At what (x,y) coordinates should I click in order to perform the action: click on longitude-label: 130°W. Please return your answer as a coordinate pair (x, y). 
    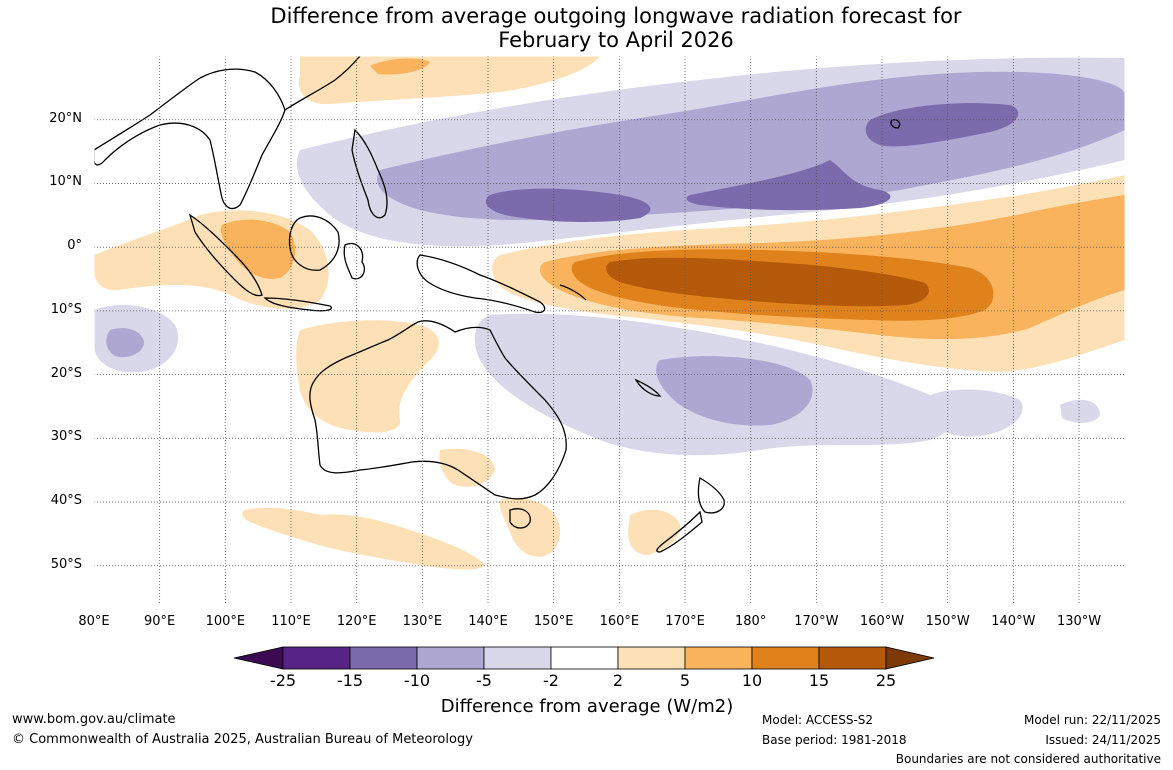
    Looking at the image, I should click on (1079, 621).